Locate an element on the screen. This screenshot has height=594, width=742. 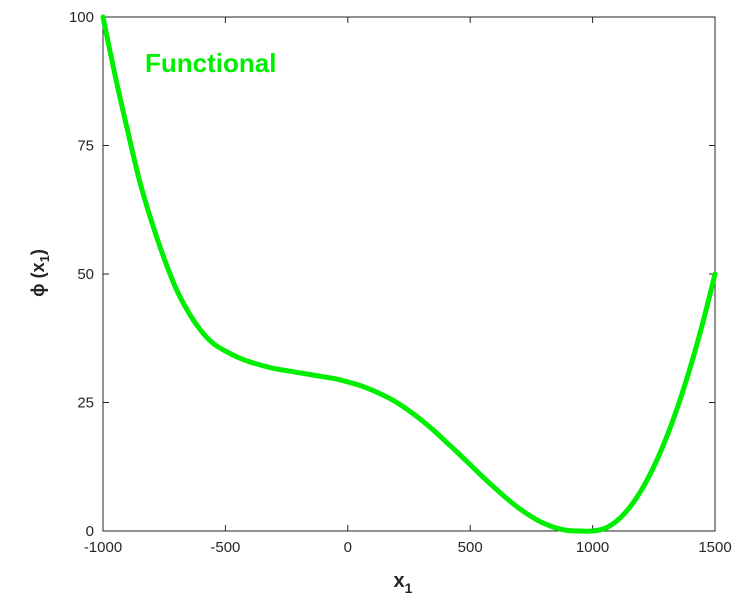
y-axis-label: ϕ (x1) is located at coordinates (40, 273).